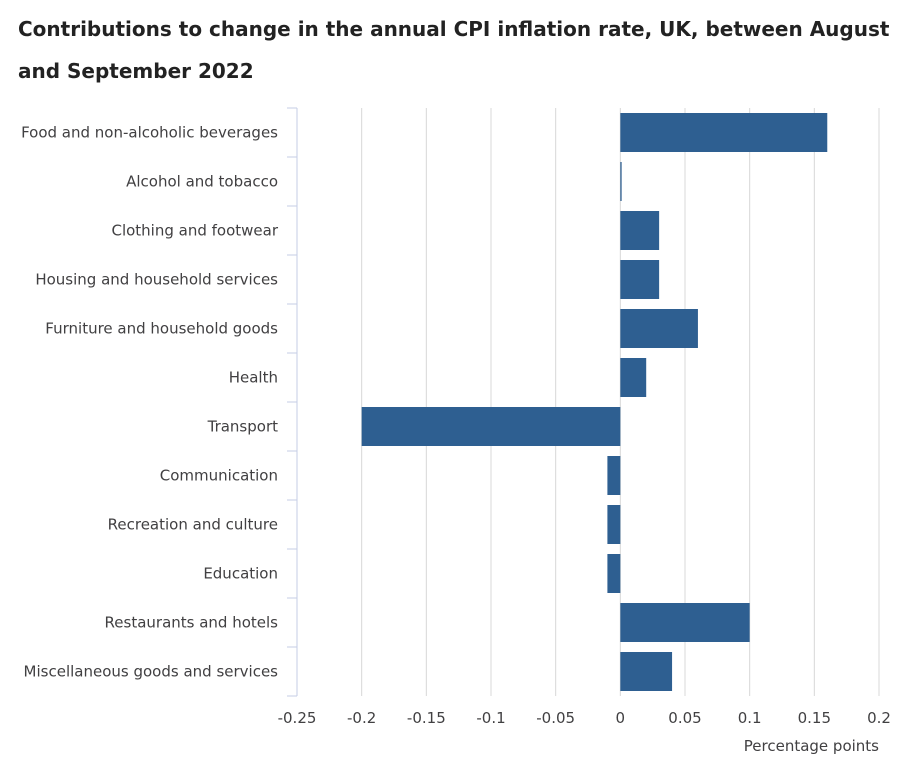 This screenshot has height=770, width=917. I want to click on x-tick-label: 0.05, so click(684, 718).